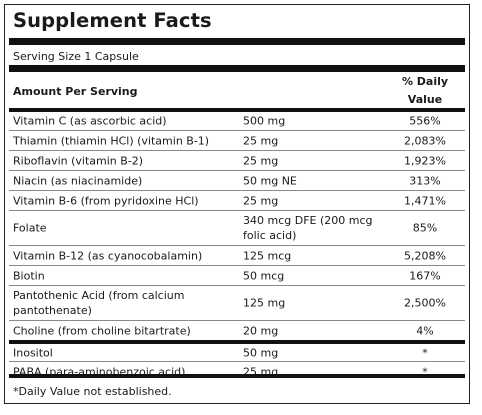  Describe the element at coordinates (237, 275) in the screenshot. I see `table-row: Biotin 50 mcg 167%` at that location.